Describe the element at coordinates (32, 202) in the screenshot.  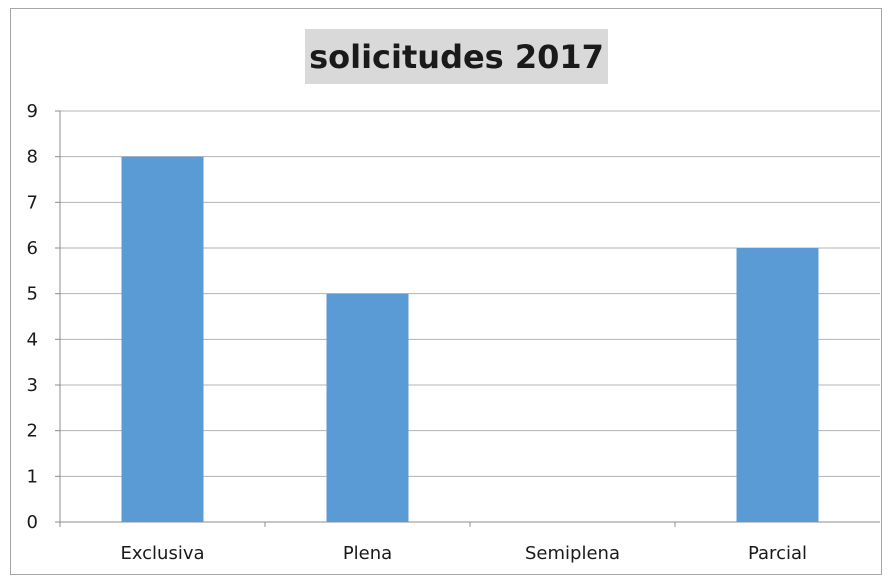
I see `y-tick-label: 7` at that location.